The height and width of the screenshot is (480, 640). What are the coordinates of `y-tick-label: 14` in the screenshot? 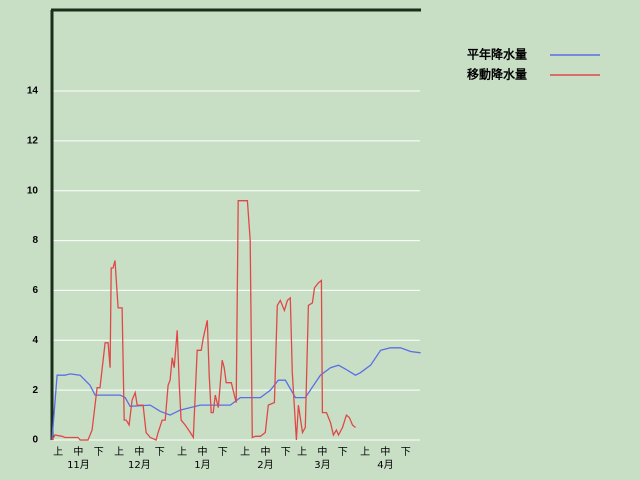 It's located at (33, 91).